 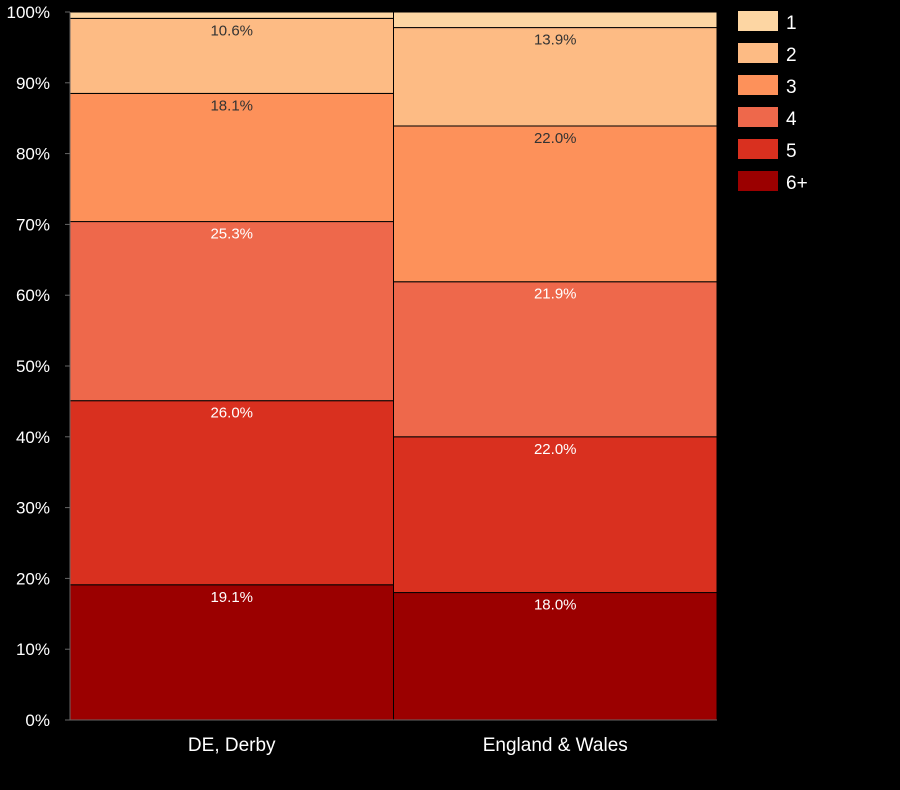 I want to click on y-tick-label: 50%, so click(x=33, y=366).